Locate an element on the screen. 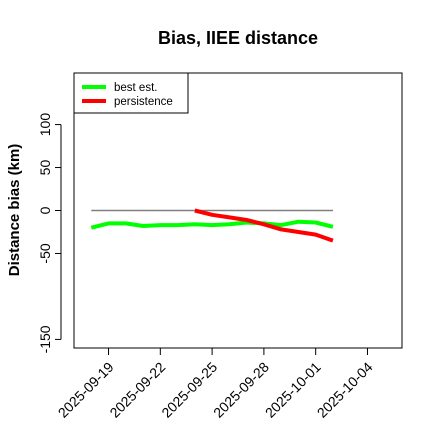  y-axis: -150 -50 0 50 100 is located at coordinates (49, 233).